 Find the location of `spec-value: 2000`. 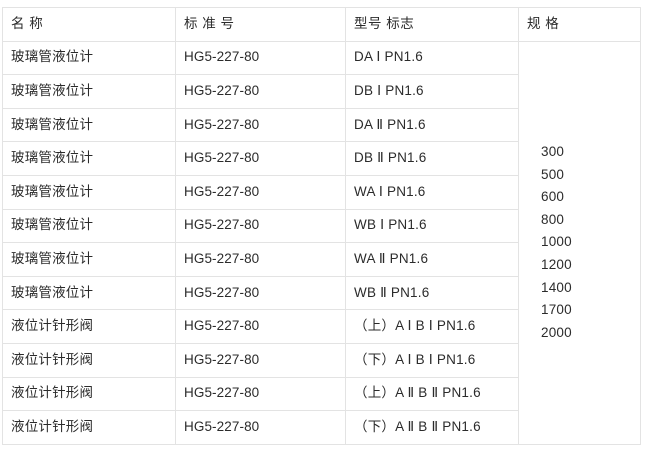

spec-value: 2000 is located at coordinates (556, 332).